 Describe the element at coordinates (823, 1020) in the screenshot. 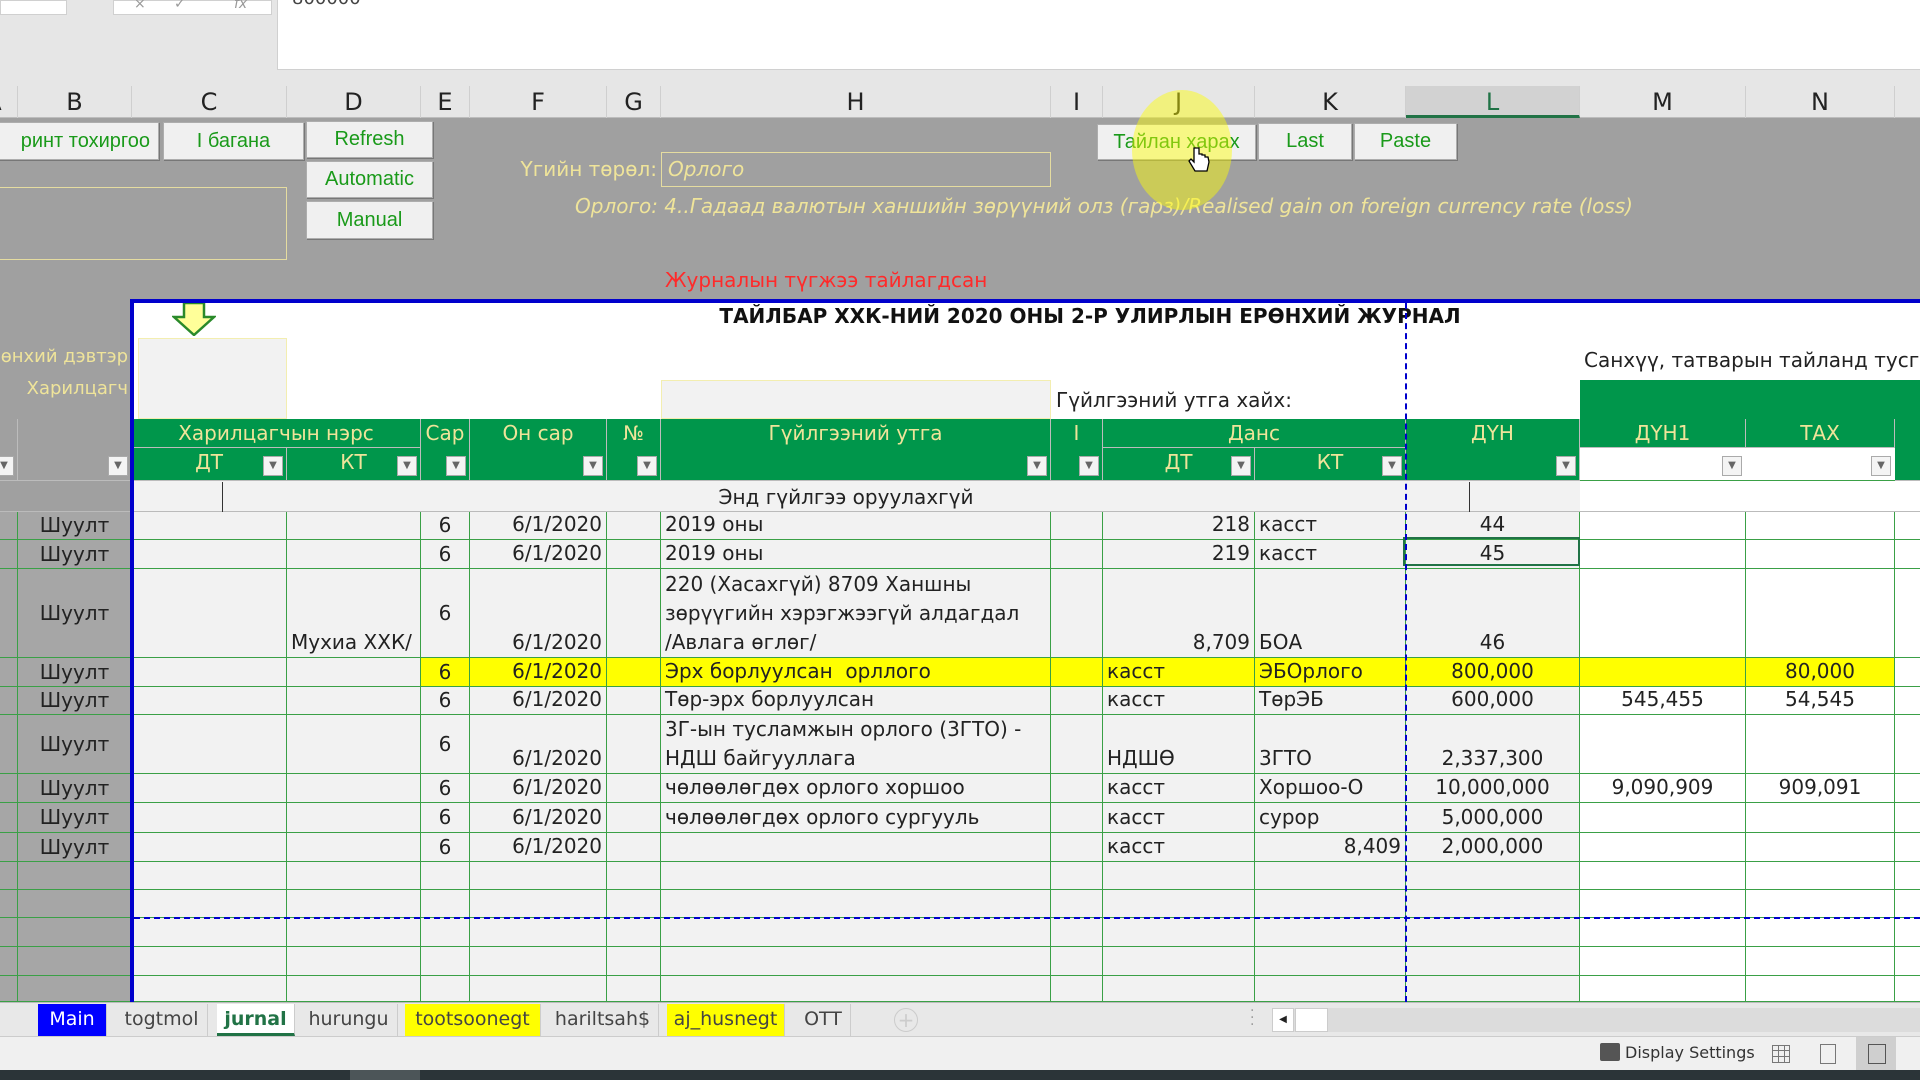

I see `tab-ott: OTT` at that location.